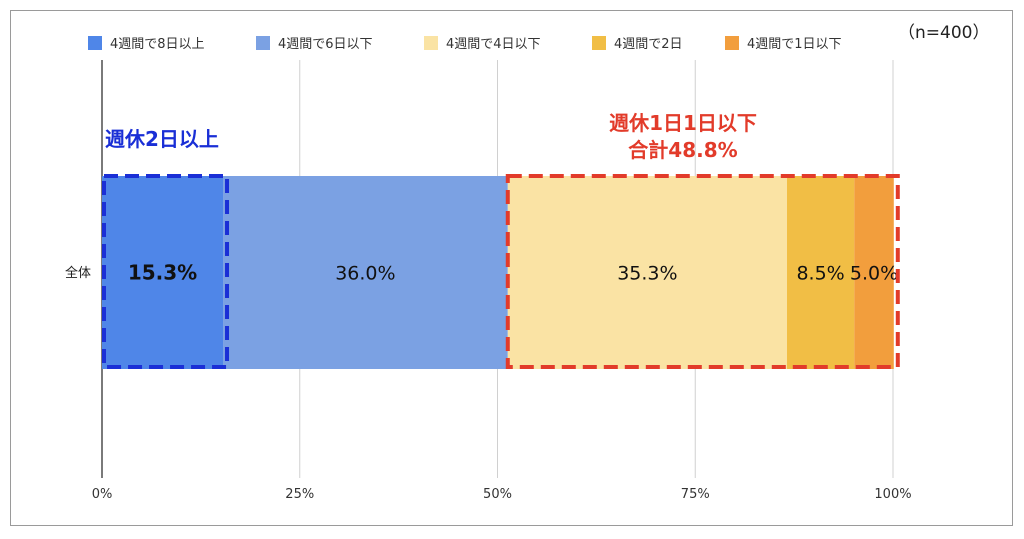 The width and height of the screenshot is (1024, 539). What do you see at coordinates (682, 150) in the screenshot?
I see `annotation-right-line2: 合計48.8%` at bounding box center [682, 150].